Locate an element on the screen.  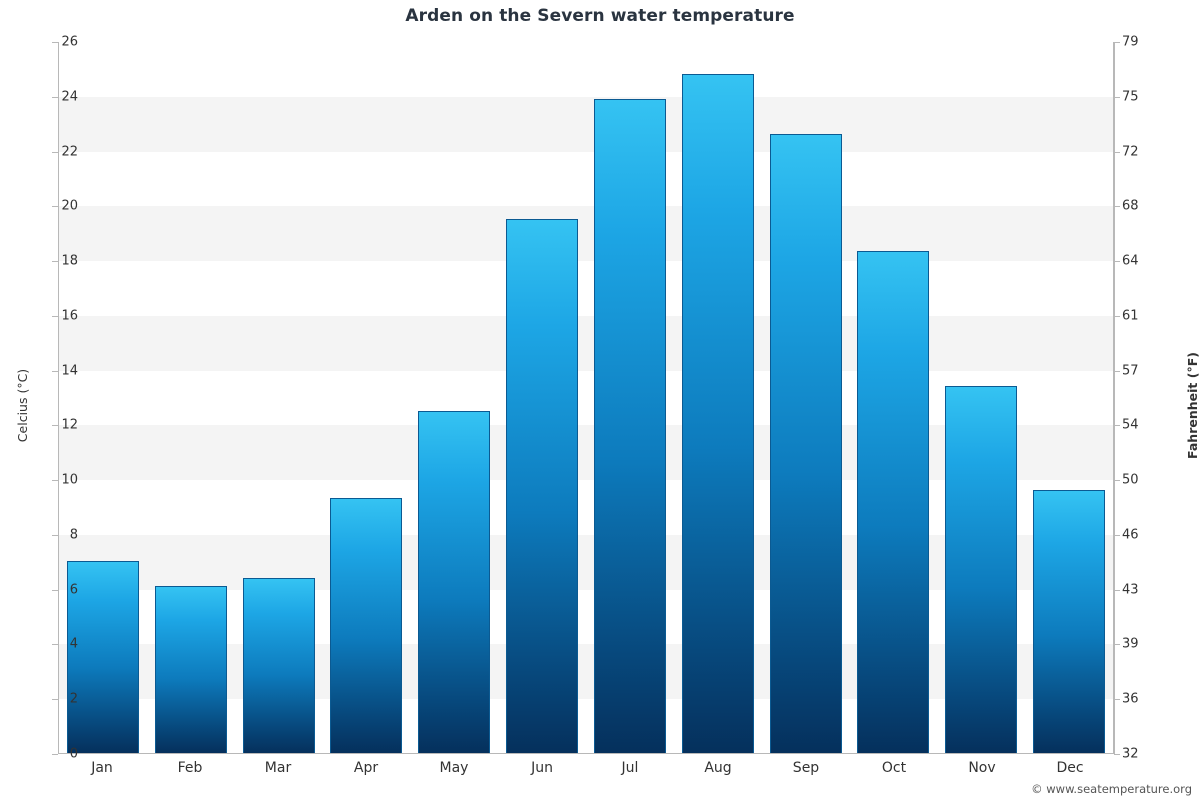
x-tick-label-apr: Apr is located at coordinates (366, 768).